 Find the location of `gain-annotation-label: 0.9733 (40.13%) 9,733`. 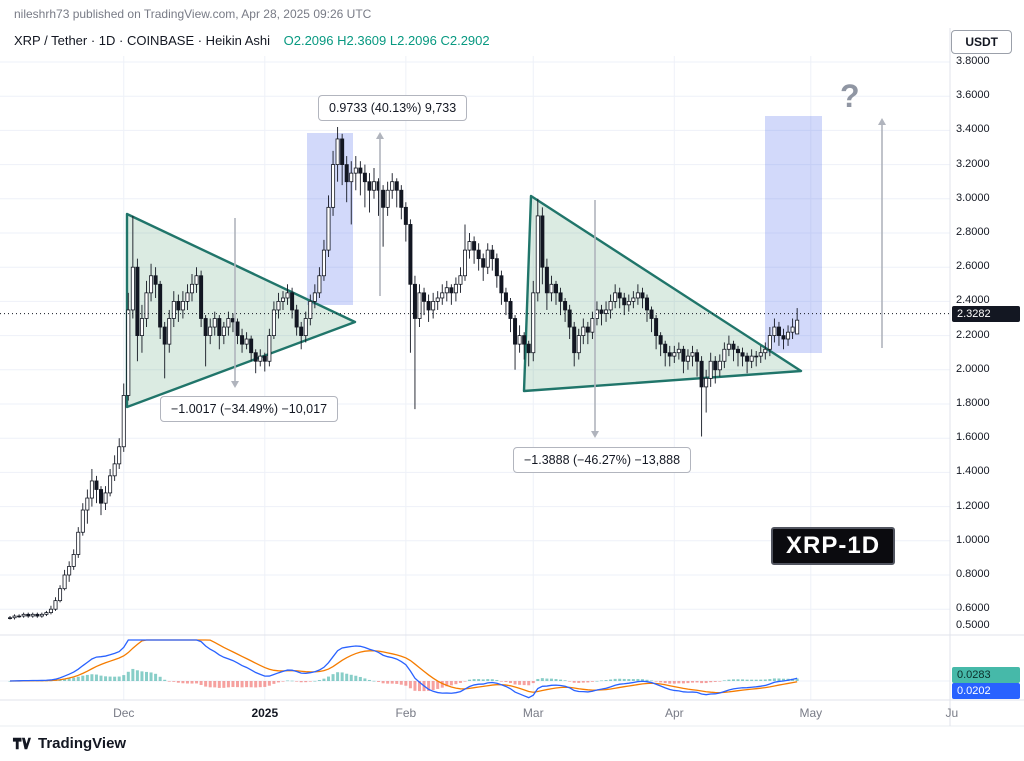

gain-annotation-label: 0.9733 (40.13%) 9,733 is located at coordinates (393, 108).